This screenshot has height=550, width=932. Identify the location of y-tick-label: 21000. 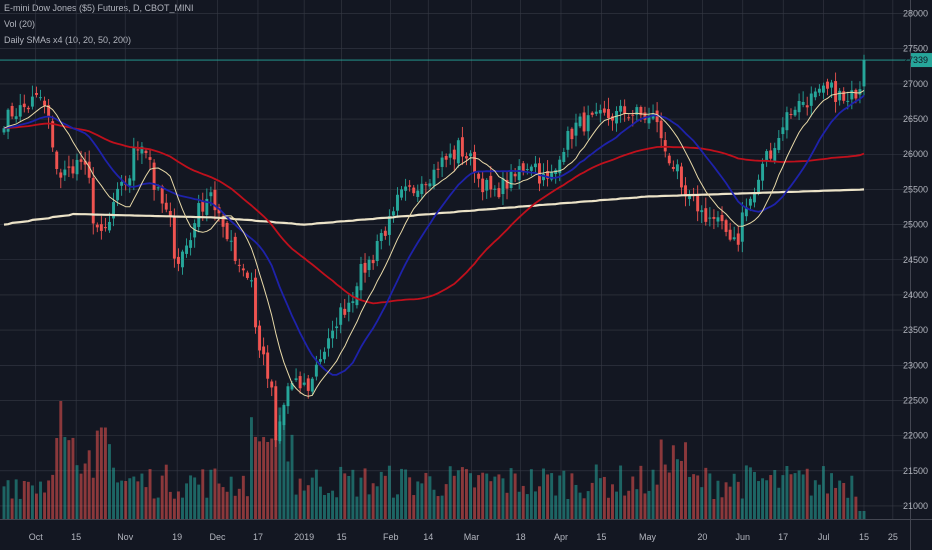
(915, 506).